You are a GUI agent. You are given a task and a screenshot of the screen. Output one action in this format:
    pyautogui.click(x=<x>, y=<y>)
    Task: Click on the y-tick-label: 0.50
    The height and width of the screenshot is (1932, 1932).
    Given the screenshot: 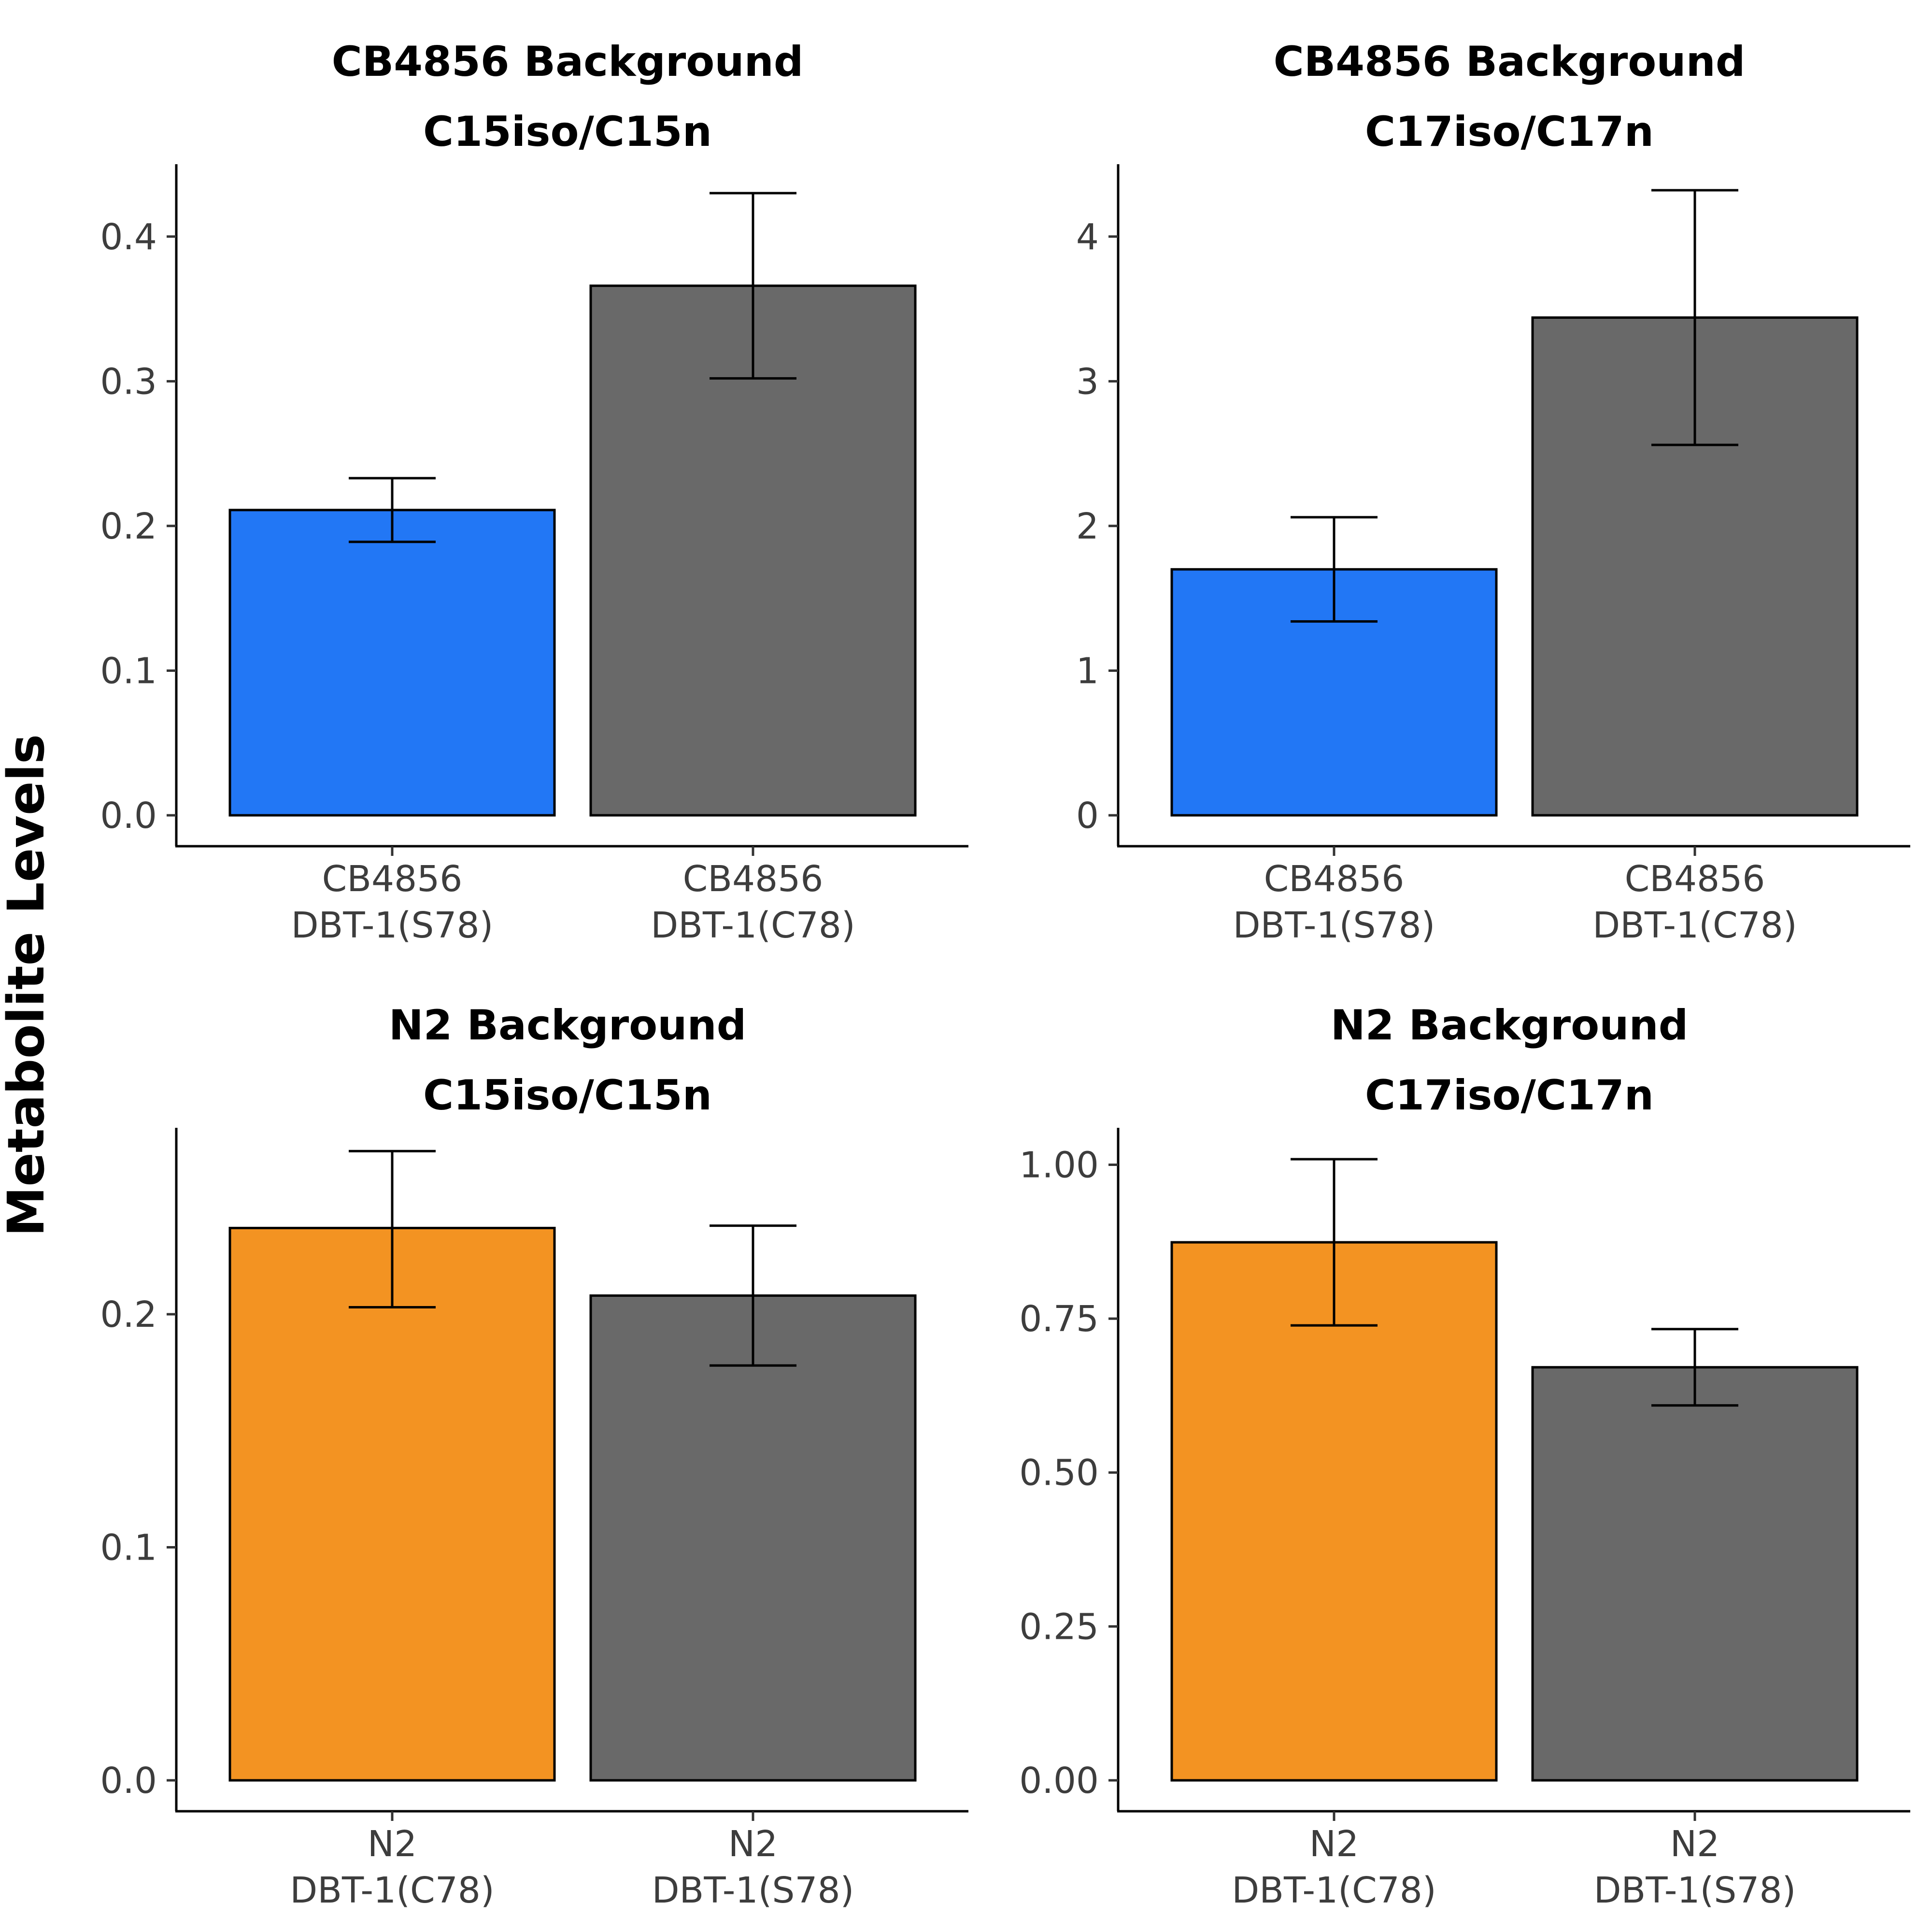 What is the action you would take?
    pyautogui.click(x=1059, y=1473)
    